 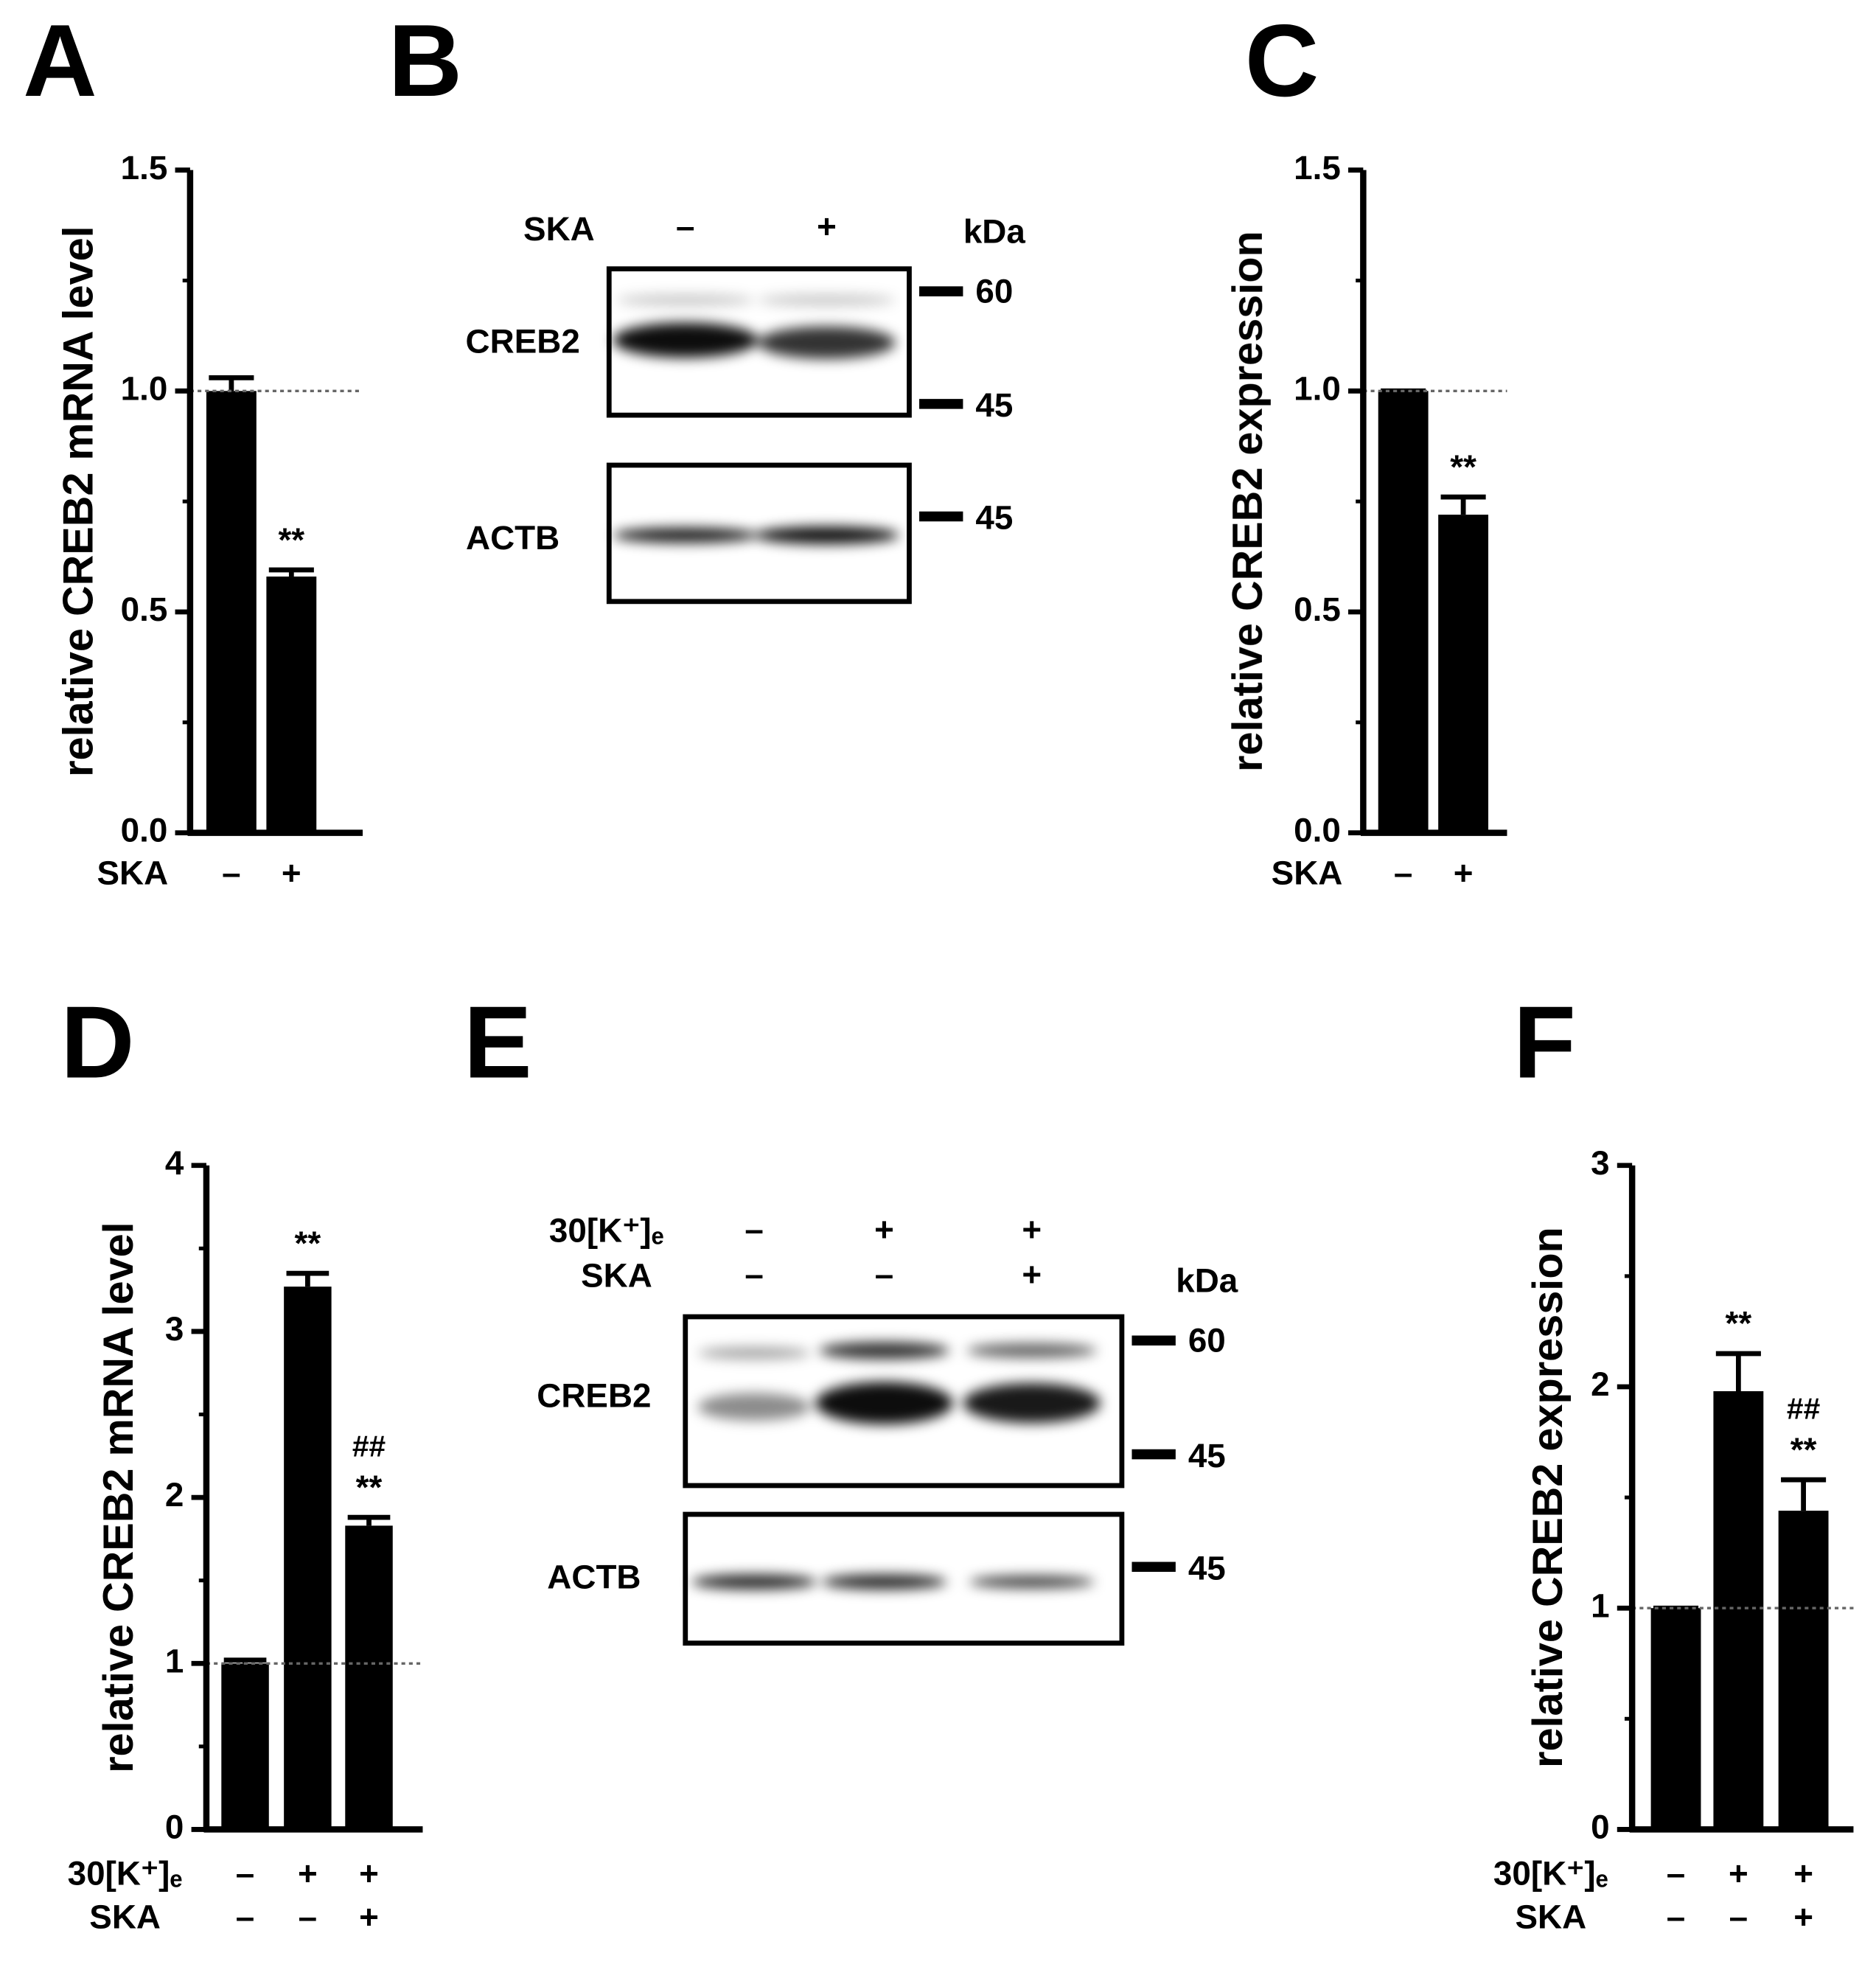 What do you see at coordinates (1545, 1043) in the screenshot?
I see `panel-letter: F` at bounding box center [1545, 1043].